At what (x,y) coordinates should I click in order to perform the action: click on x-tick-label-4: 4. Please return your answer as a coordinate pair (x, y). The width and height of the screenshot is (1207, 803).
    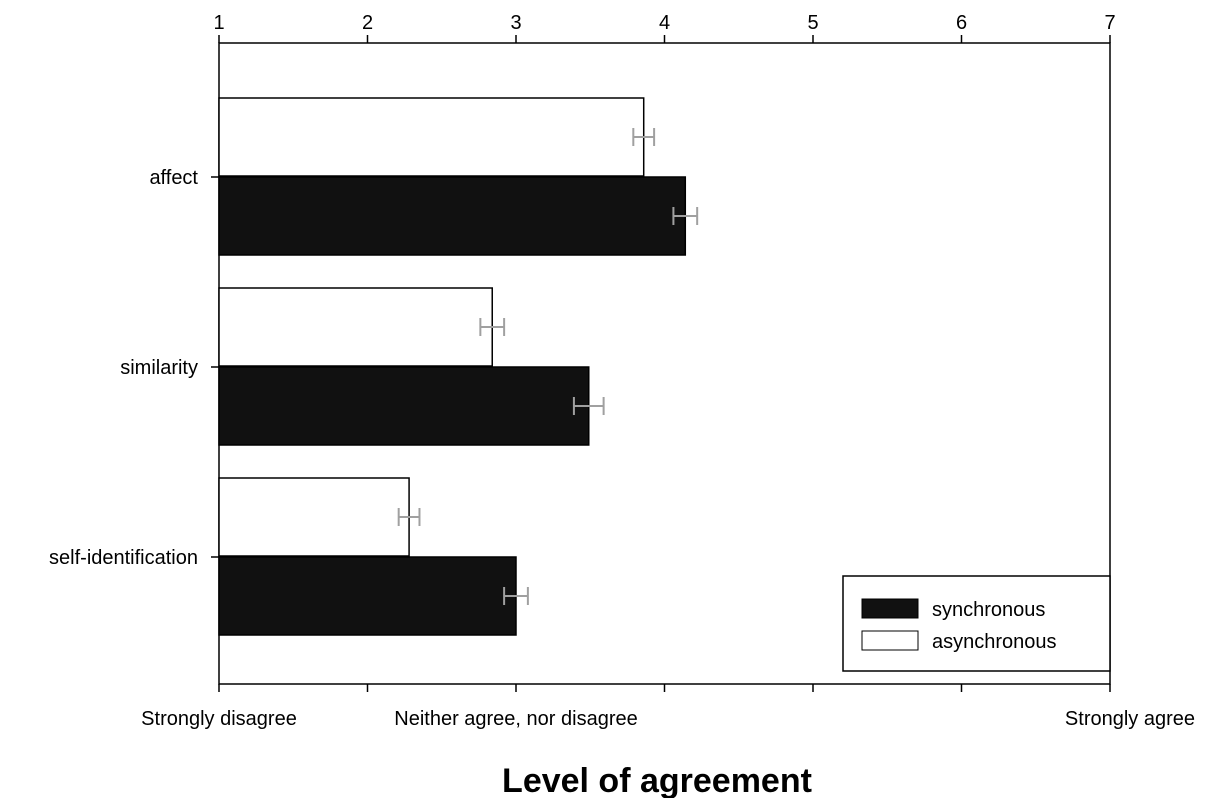
    Looking at the image, I should click on (664, 23).